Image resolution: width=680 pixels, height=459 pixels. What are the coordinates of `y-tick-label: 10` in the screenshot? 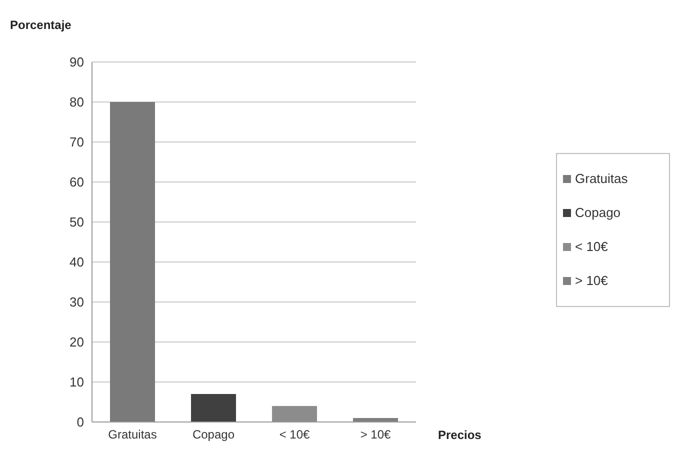 It's located at (77, 382).